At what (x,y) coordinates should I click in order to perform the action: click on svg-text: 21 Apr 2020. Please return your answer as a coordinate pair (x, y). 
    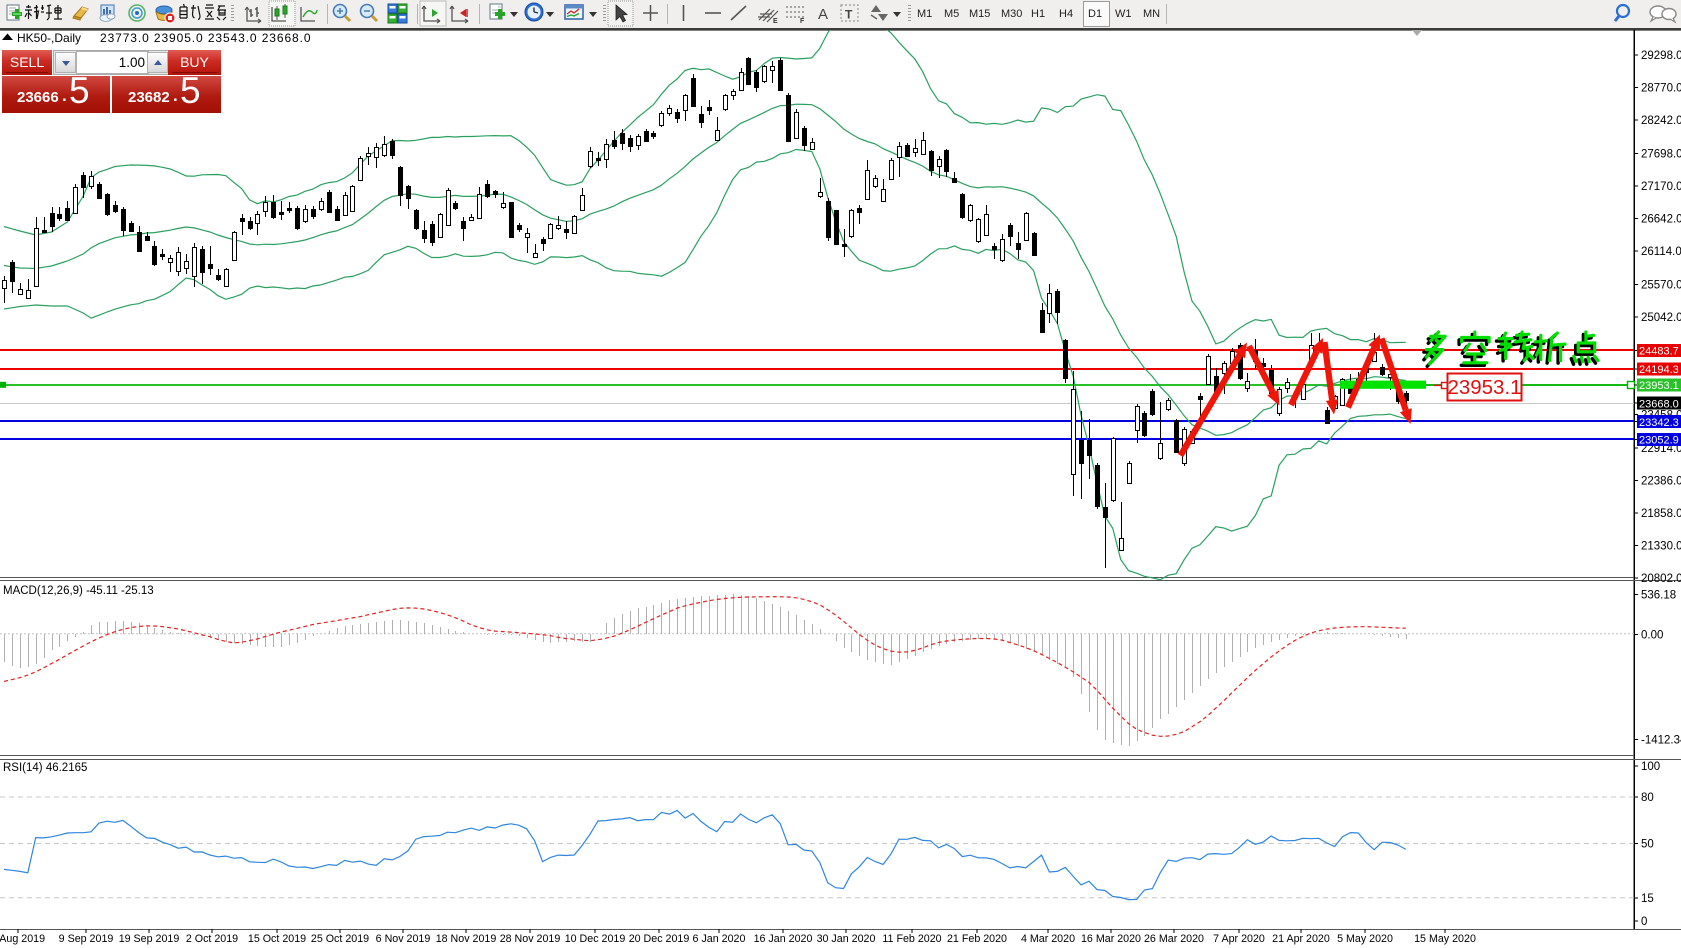
    Looking at the image, I should click on (1301, 939).